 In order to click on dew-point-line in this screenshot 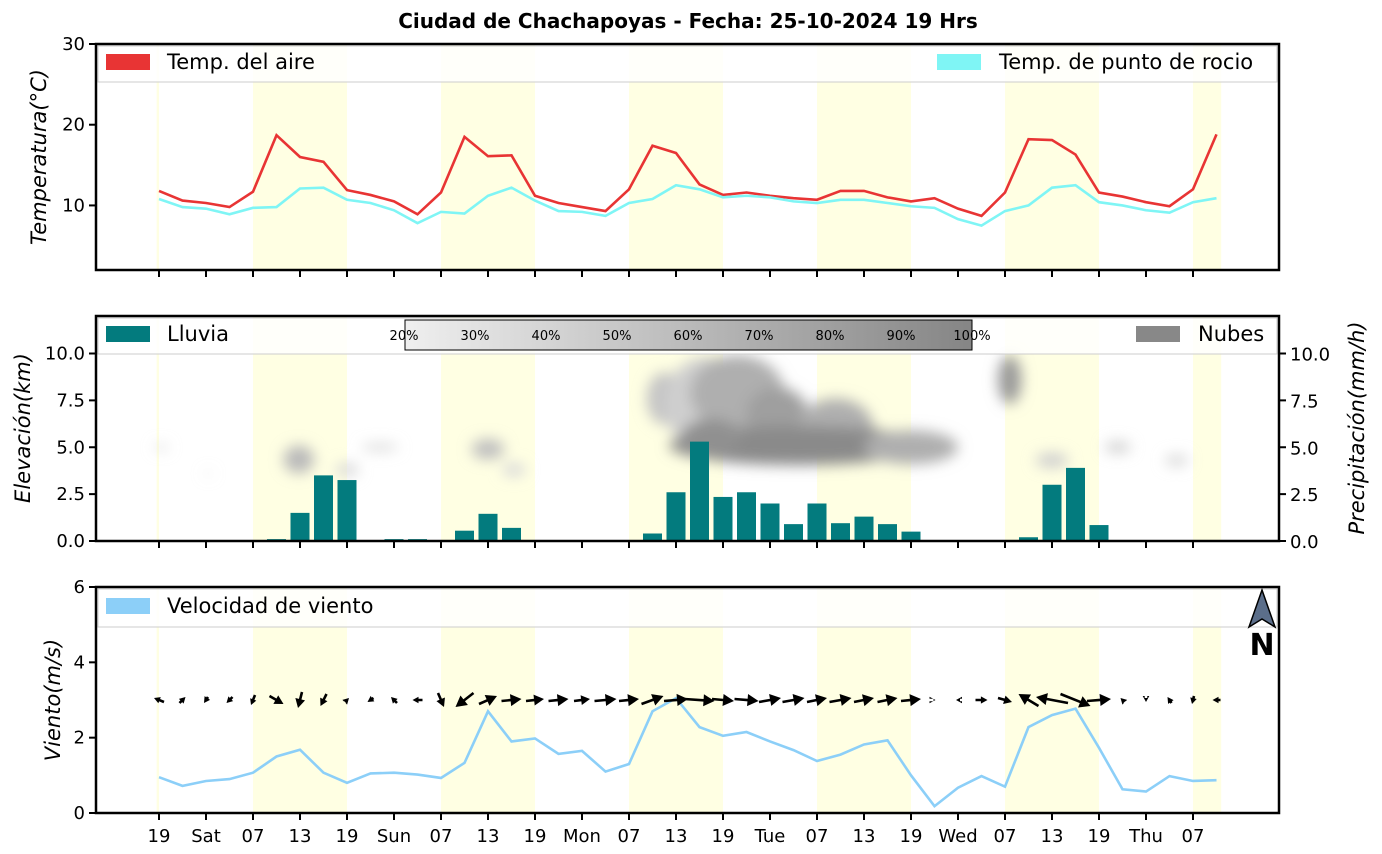, I will do `click(687, 205)`.